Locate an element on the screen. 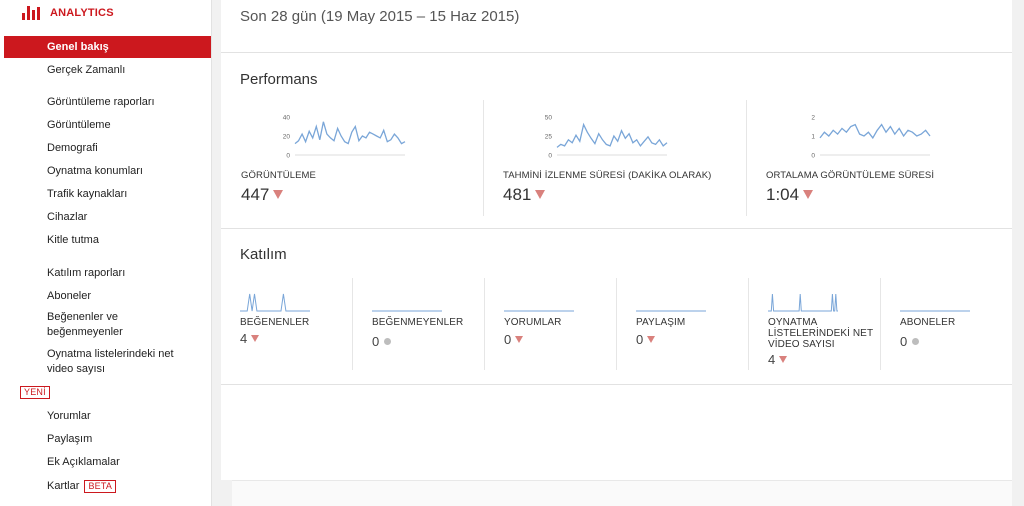  views-number: 447 is located at coordinates (255, 194).